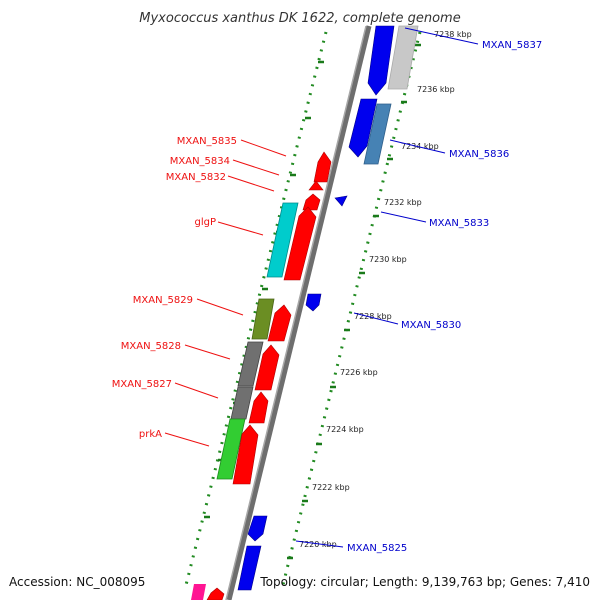 Image resolution: width=600 pixels, height=600 pixels. What do you see at coordinates (151, 346) in the screenshot?
I see `gene-label-MXAN-5828: MXAN_5828` at bounding box center [151, 346].